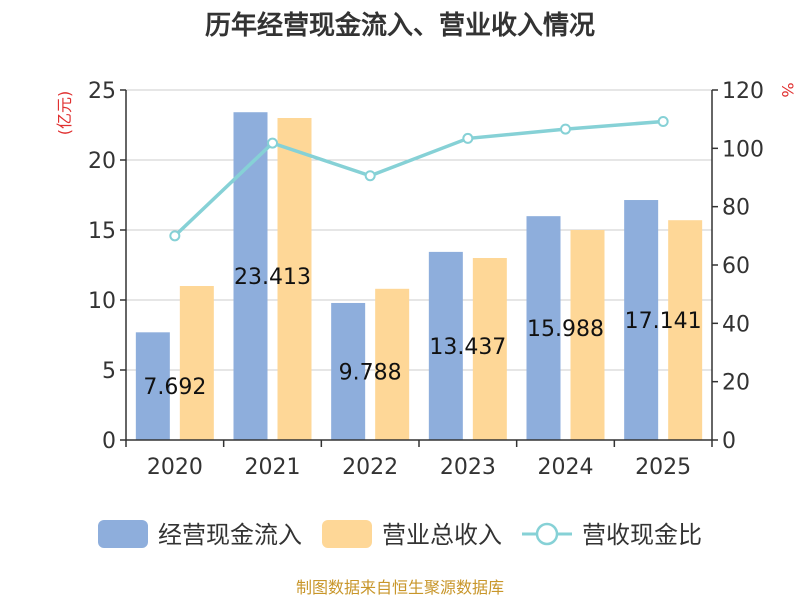  I want to click on x-tick-label: 2020, so click(175, 467).